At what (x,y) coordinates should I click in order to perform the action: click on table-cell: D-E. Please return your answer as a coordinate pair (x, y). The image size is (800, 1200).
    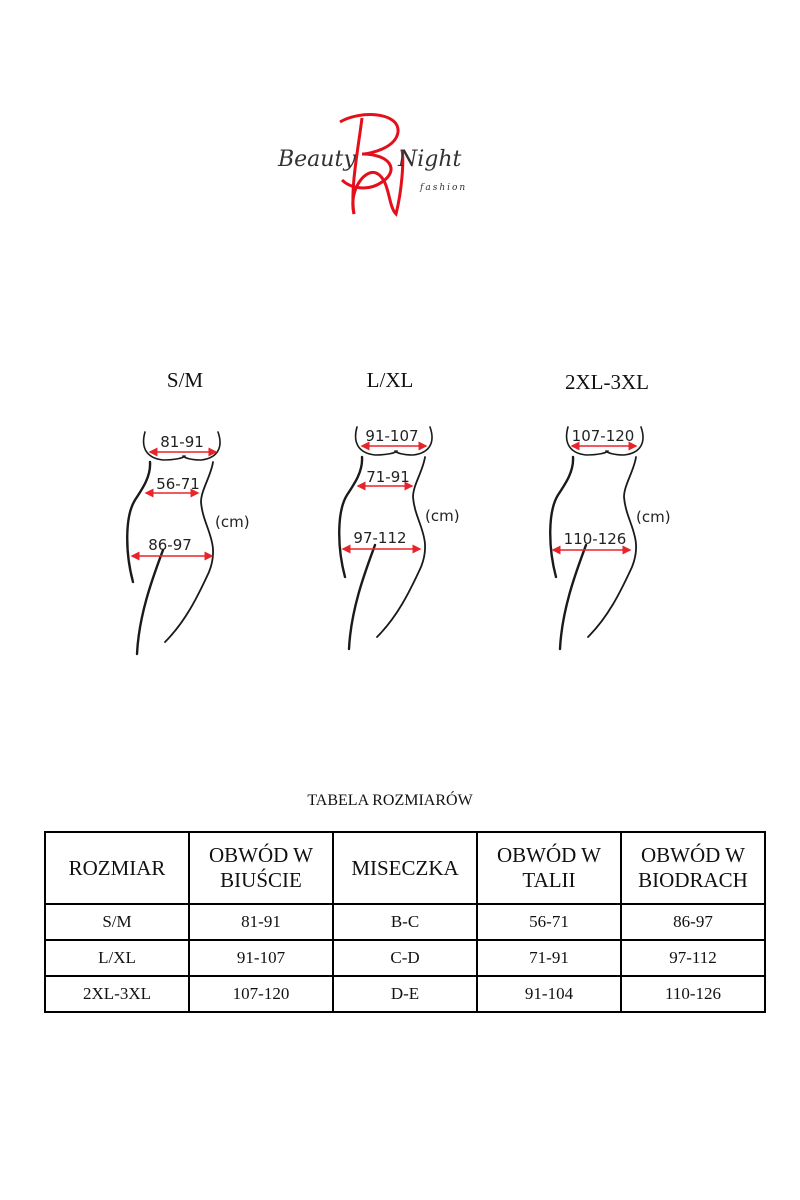
    Looking at the image, I should click on (405, 994).